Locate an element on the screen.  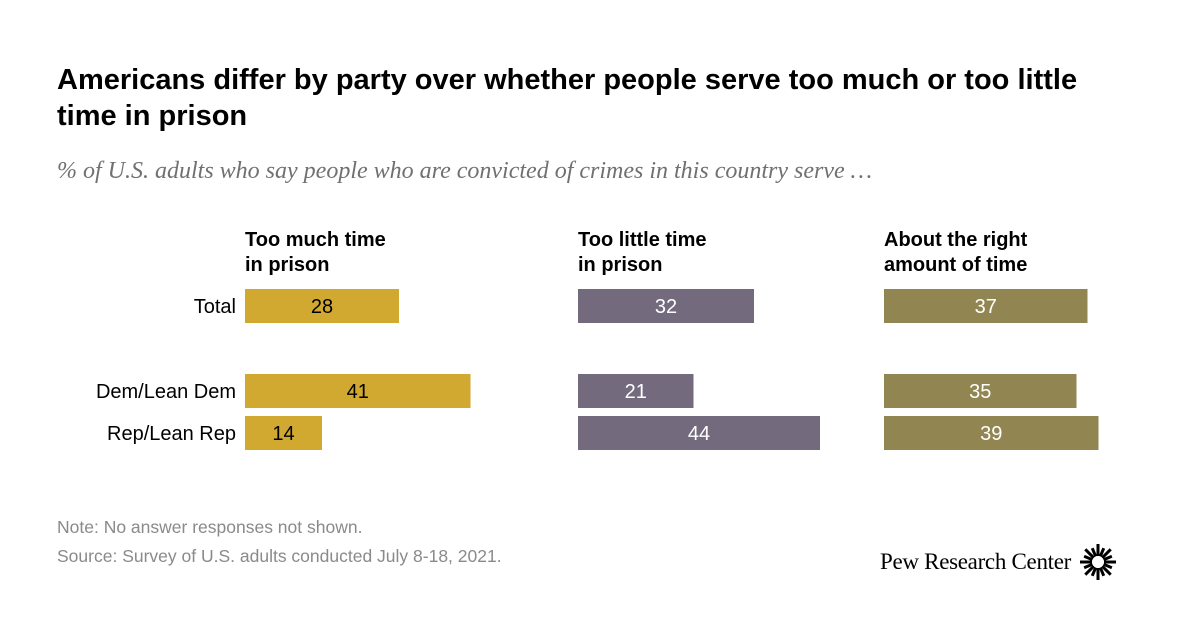
data-label: 37 is located at coordinates (986, 307).